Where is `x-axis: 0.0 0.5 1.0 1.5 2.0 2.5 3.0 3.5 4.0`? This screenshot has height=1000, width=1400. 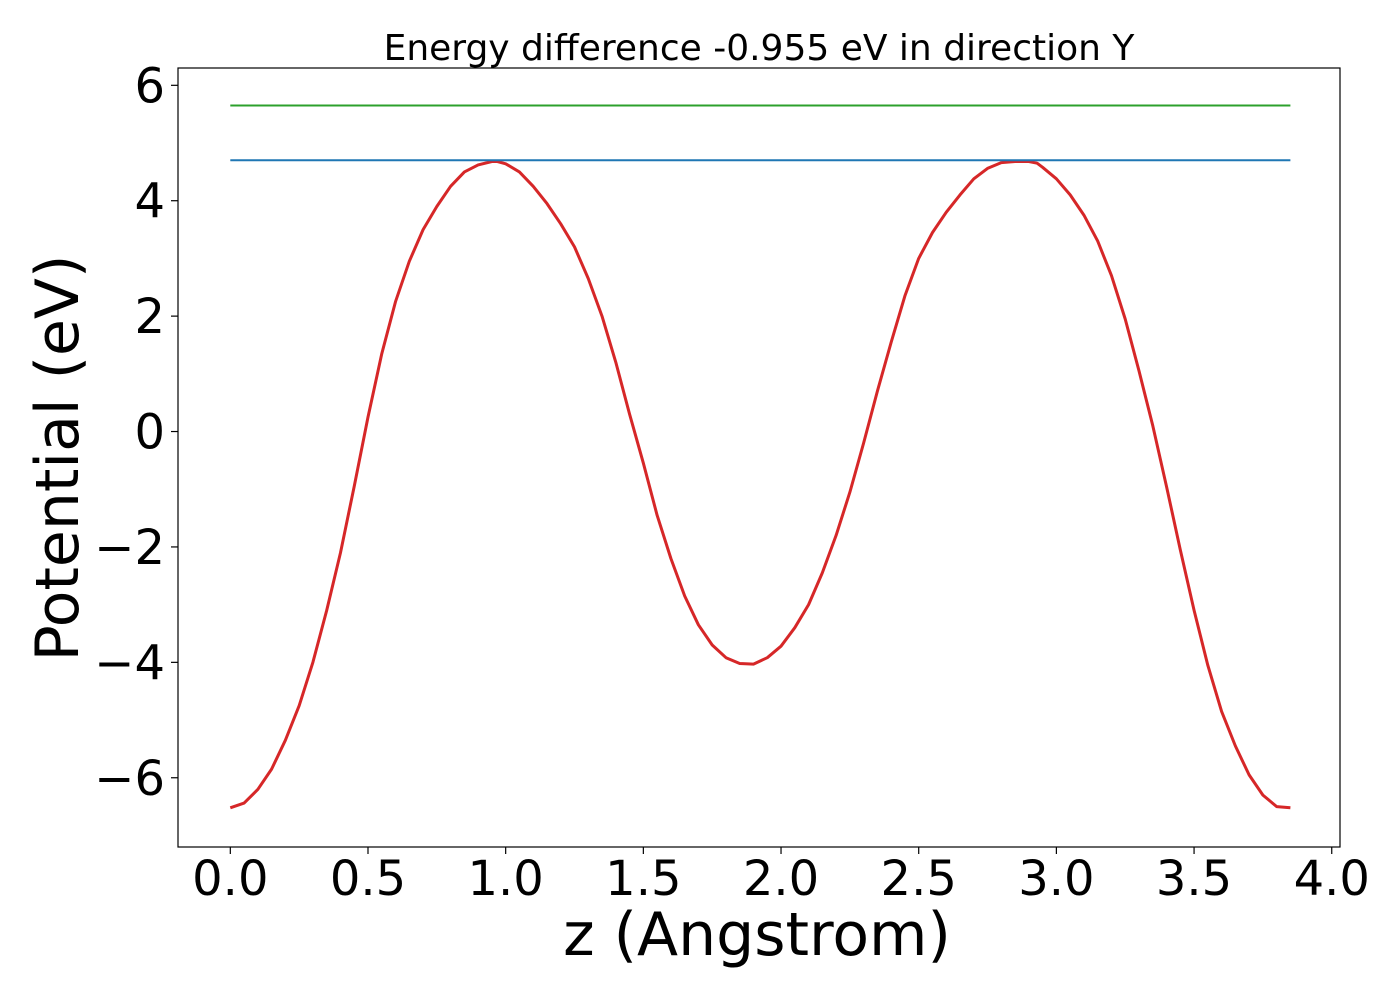 x-axis: 0.0 0.5 1.0 1.5 2.0 2.5 3.0 3.5 4.0 is located at coordinates (781, 877).